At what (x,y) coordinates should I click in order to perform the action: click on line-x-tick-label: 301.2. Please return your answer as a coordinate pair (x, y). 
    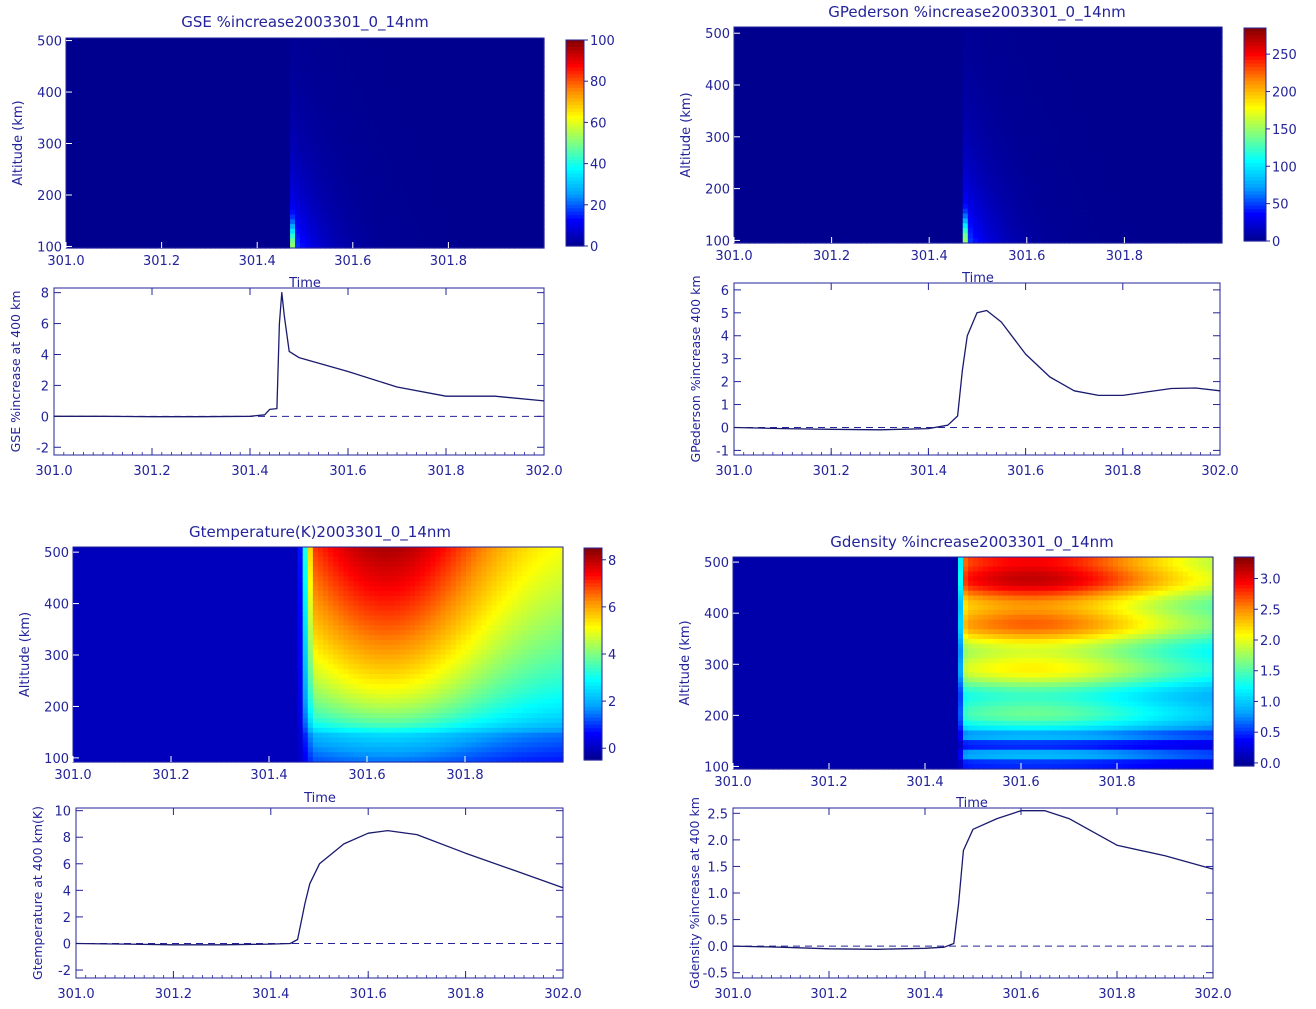
    Looking at the image, I should click on (151, 471).